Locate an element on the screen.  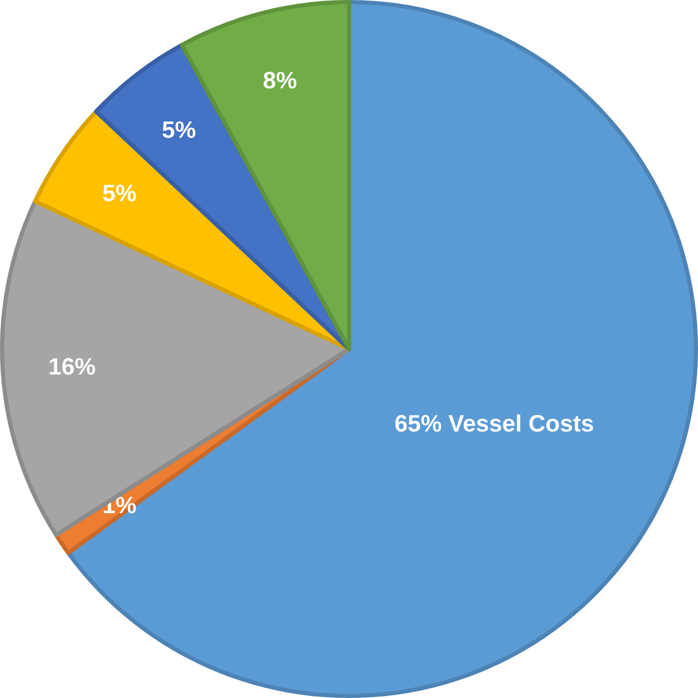
data-label: 65% Vessel Costs is located at coordinates (494, 423).